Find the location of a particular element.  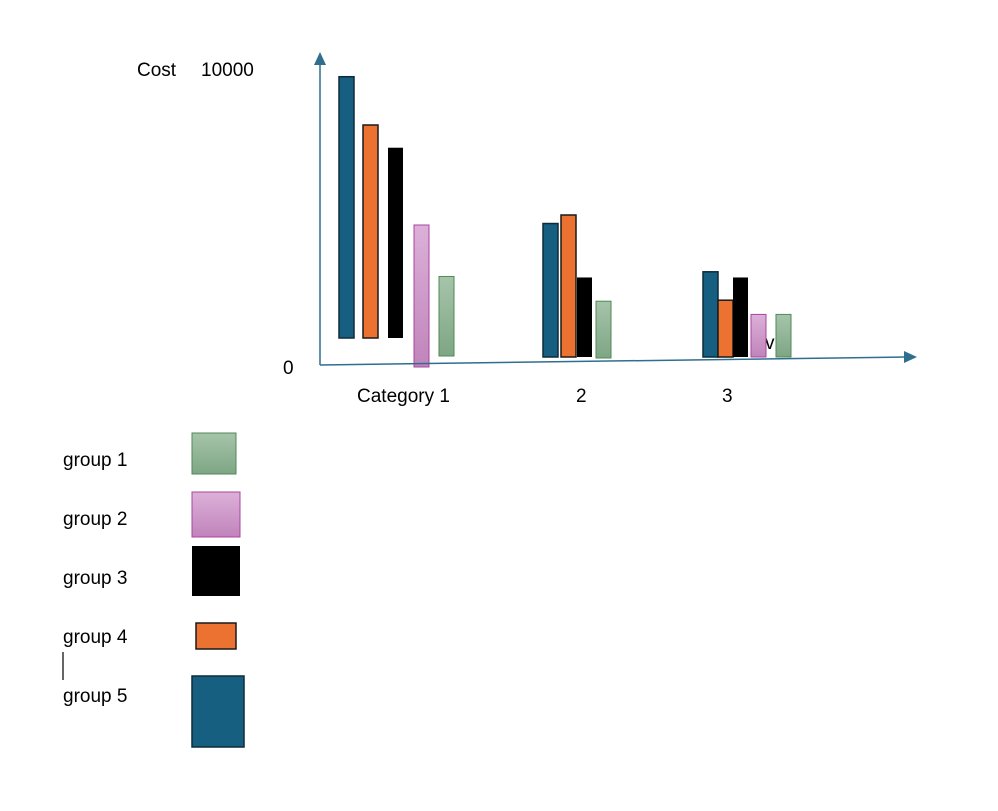

legend-label-group-1: group 1 is located at coordinates (95, 460).